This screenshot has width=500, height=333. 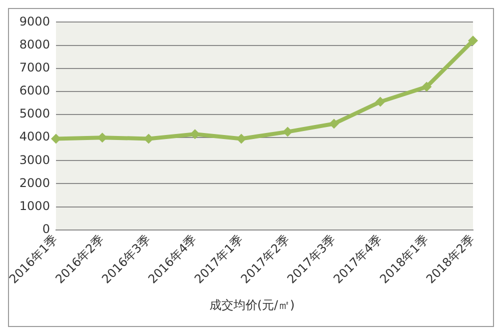 What do you see at coordinates (34, 67) in the screenshot?
I see `y-tick-label: 7000` at bounding box center [34, 67].